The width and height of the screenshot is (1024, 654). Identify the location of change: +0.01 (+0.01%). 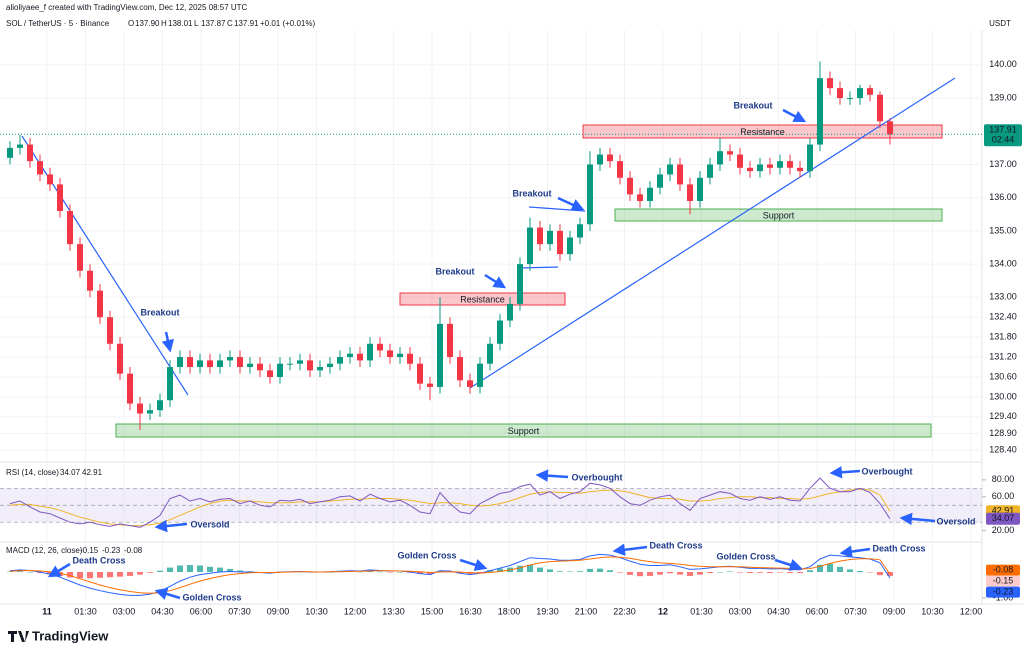
(287, 23).